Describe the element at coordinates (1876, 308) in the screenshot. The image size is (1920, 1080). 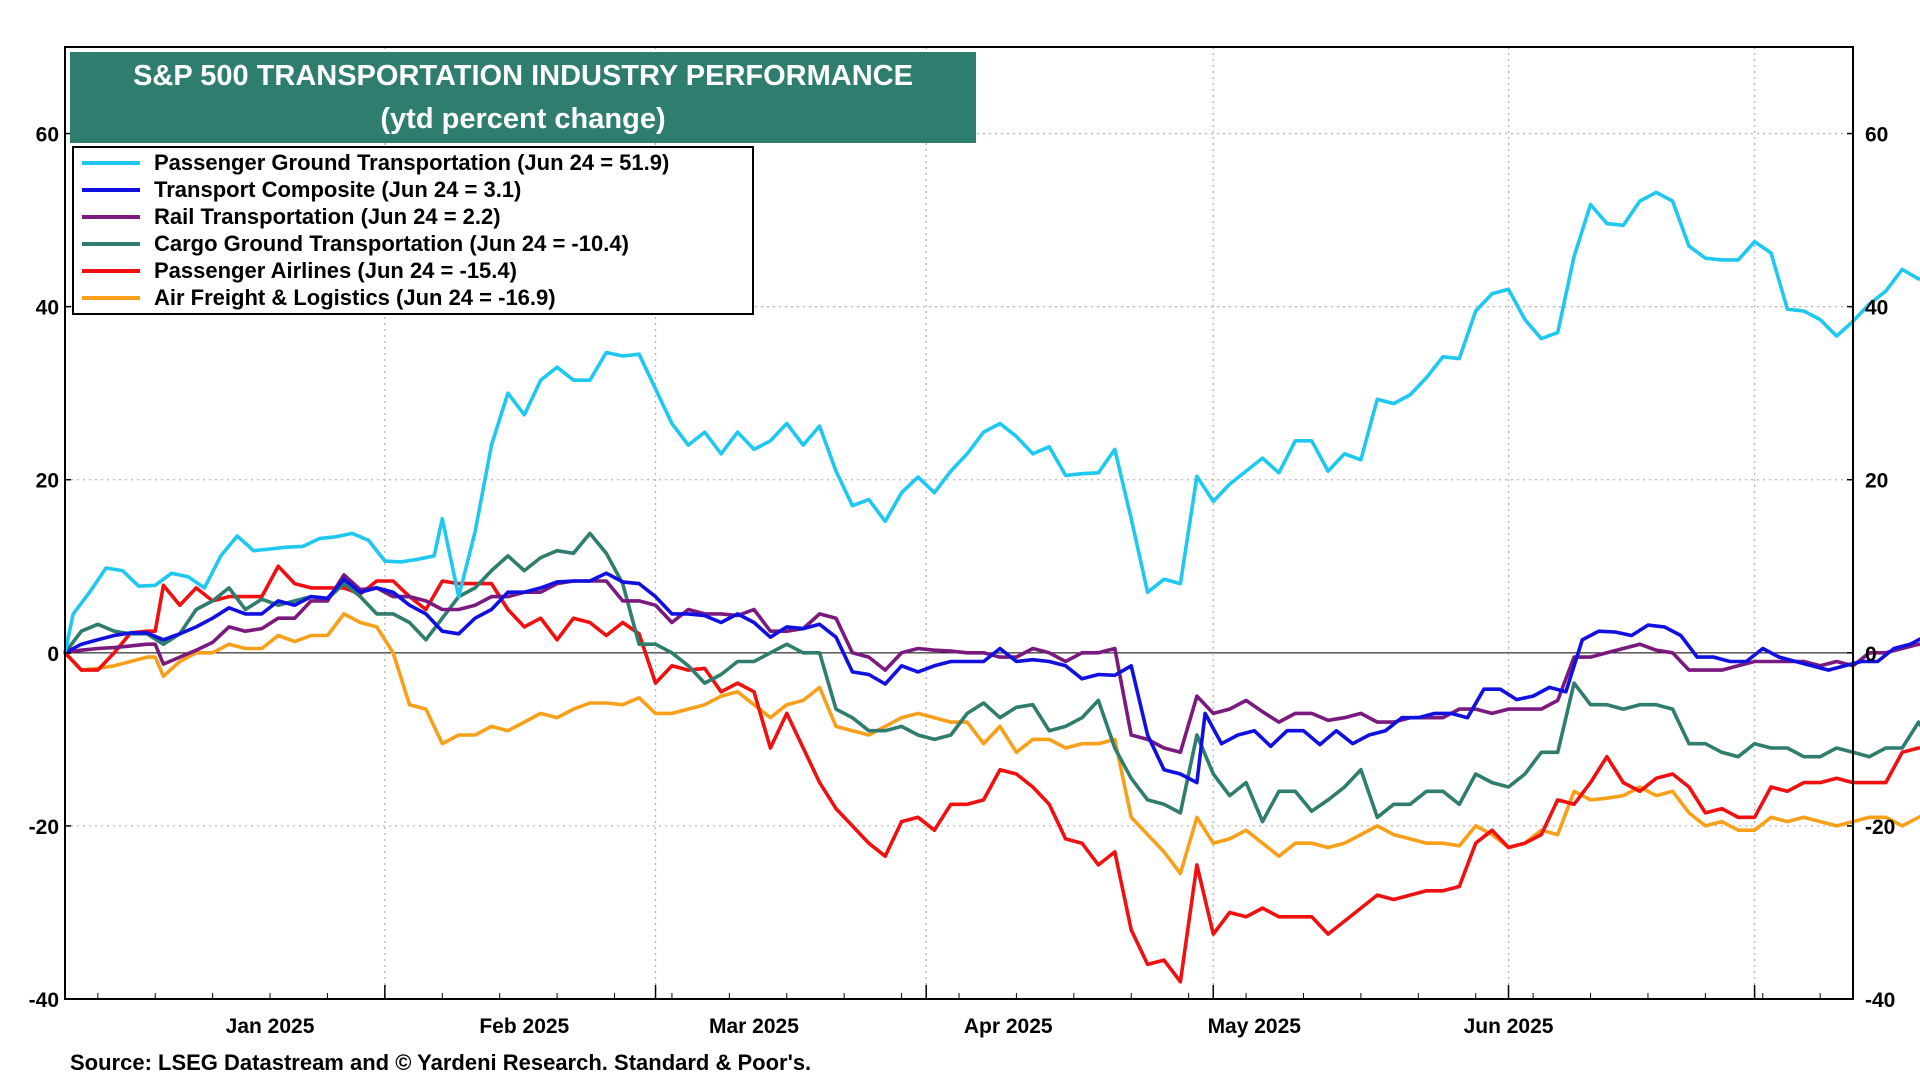
I see `y-tick-label-right: 40` at that location.